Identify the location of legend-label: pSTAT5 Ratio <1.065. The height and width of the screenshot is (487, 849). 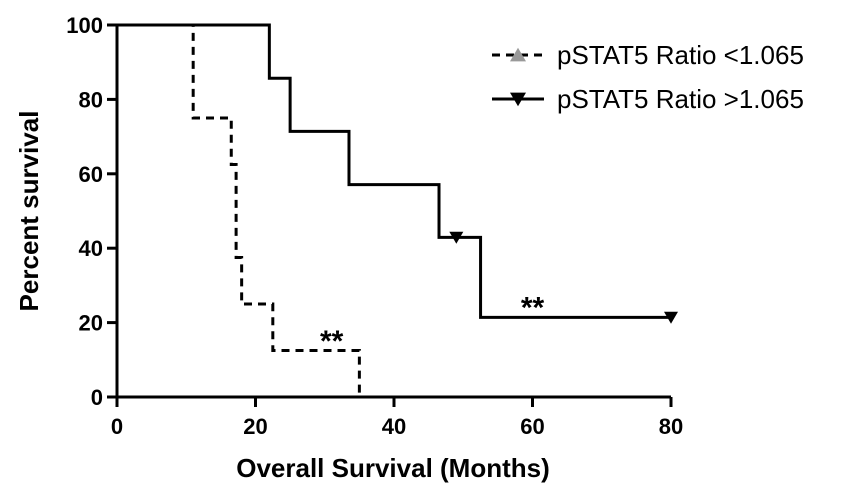
(680, 55).